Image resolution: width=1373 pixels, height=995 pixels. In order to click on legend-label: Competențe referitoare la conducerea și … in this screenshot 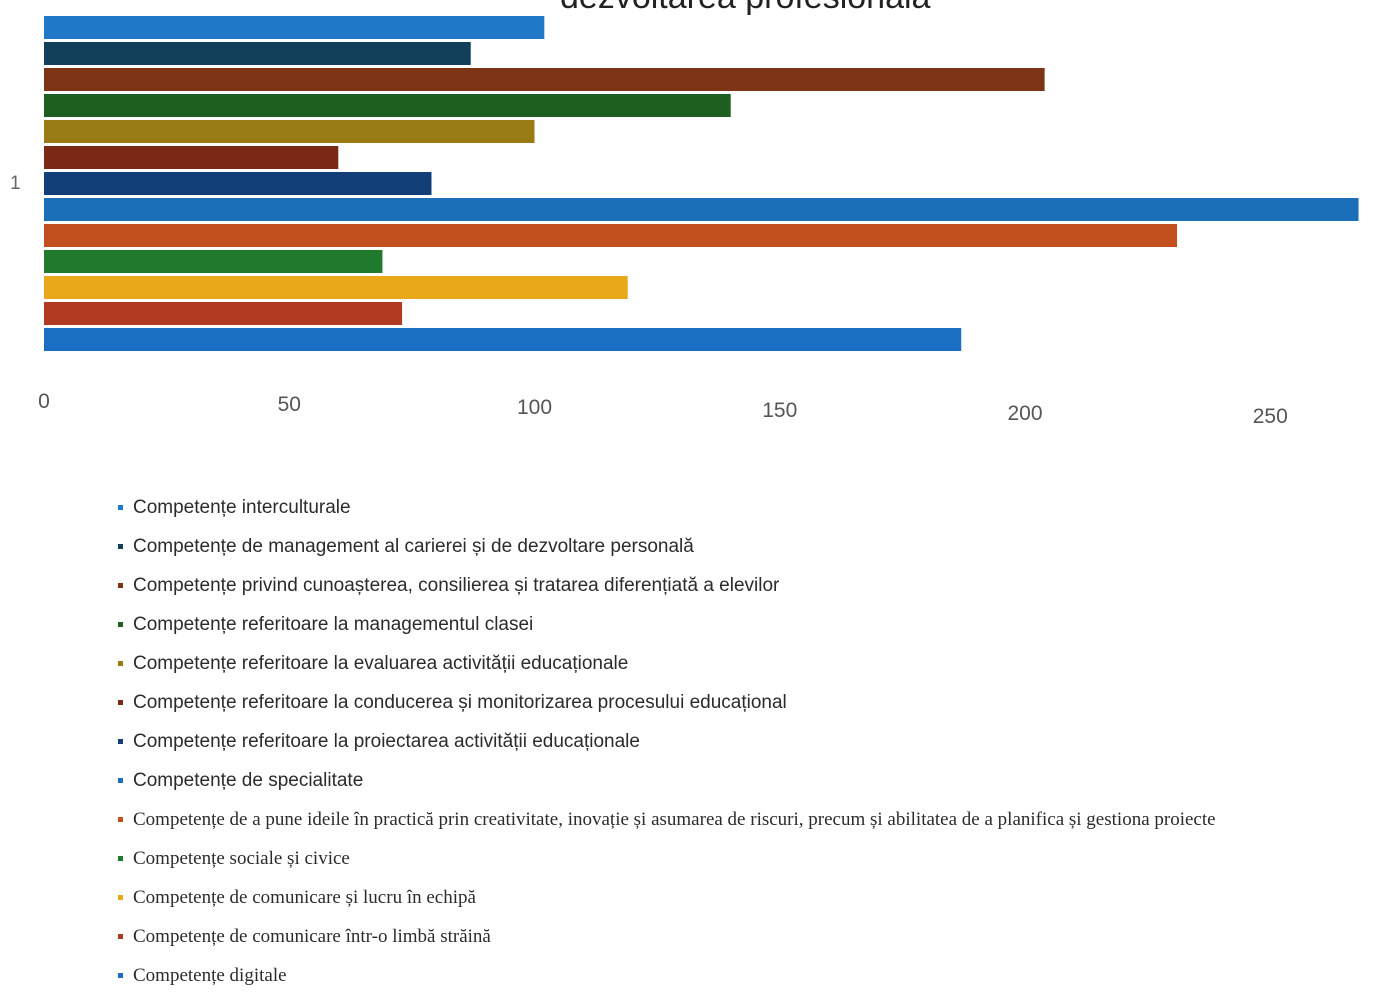, I will do `click(460, 702)`.